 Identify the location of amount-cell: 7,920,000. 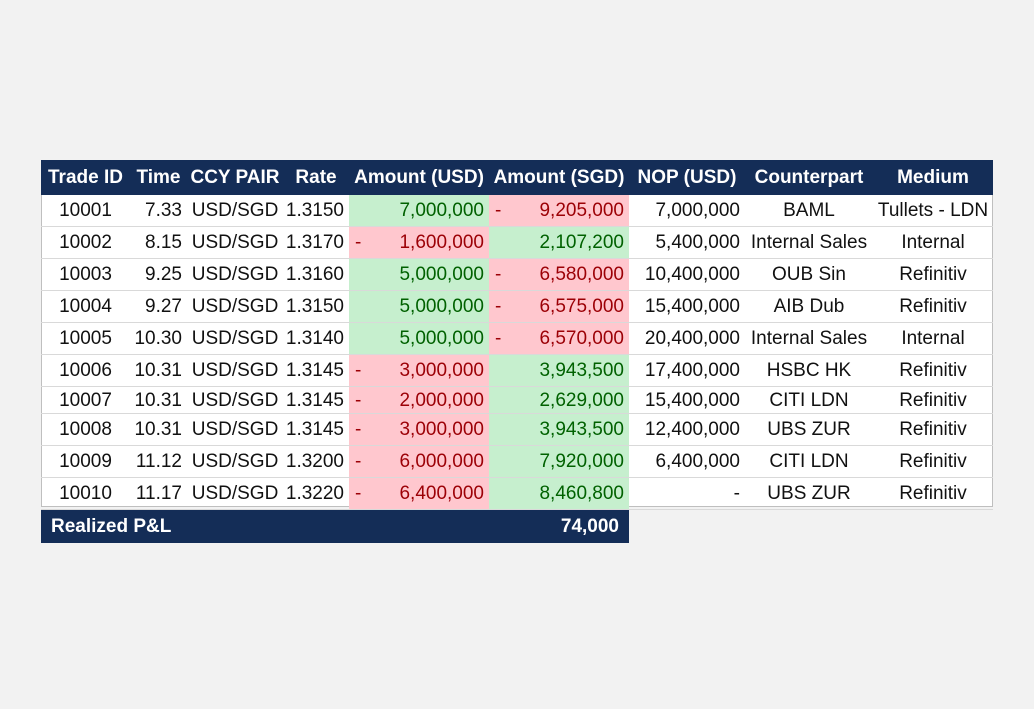
(559, 462).